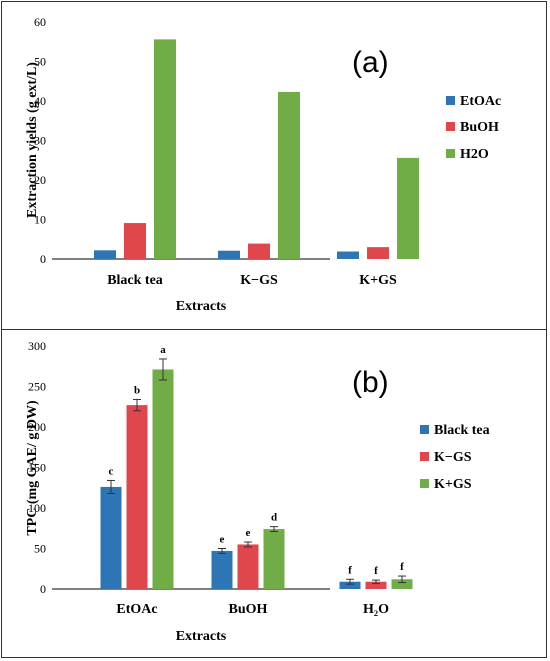 This screenshot has width=550, height=661. Describe the element at coordinates (37, 387) in the screenshot. I see `y-tick-label: 250` at that location.